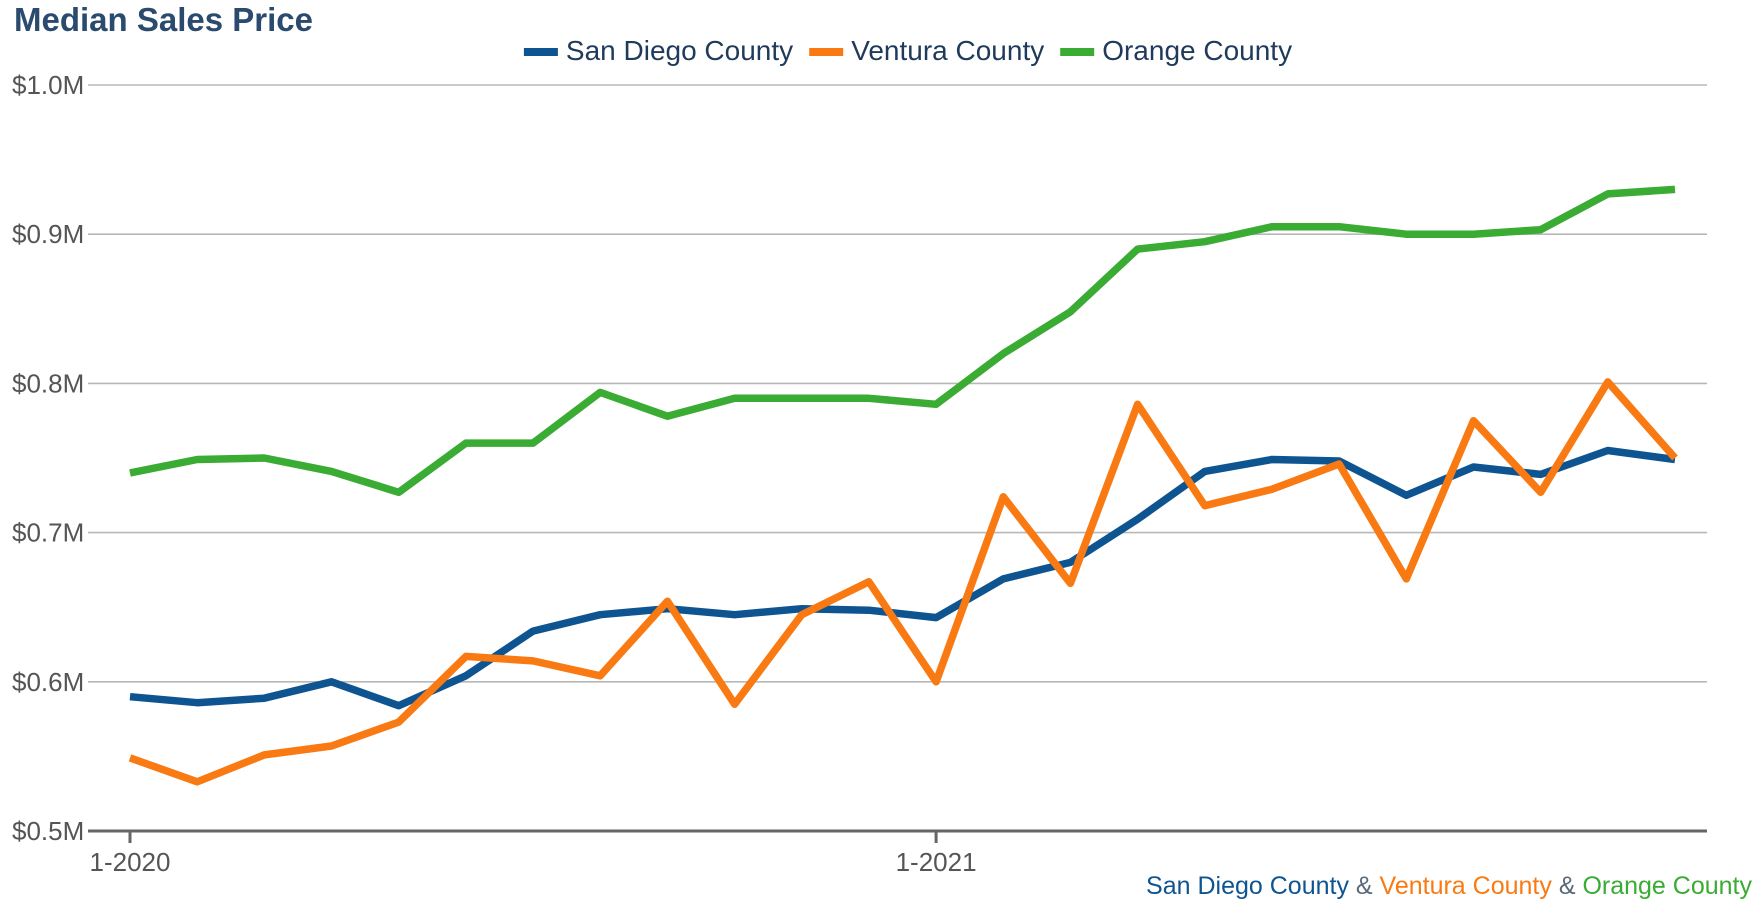 Image resolution: width=1756 pixels, height=918 pixels. Describe the element at coordinates (679, 50) in the screenshot. I see `legend-label: San Diego County` at that location.